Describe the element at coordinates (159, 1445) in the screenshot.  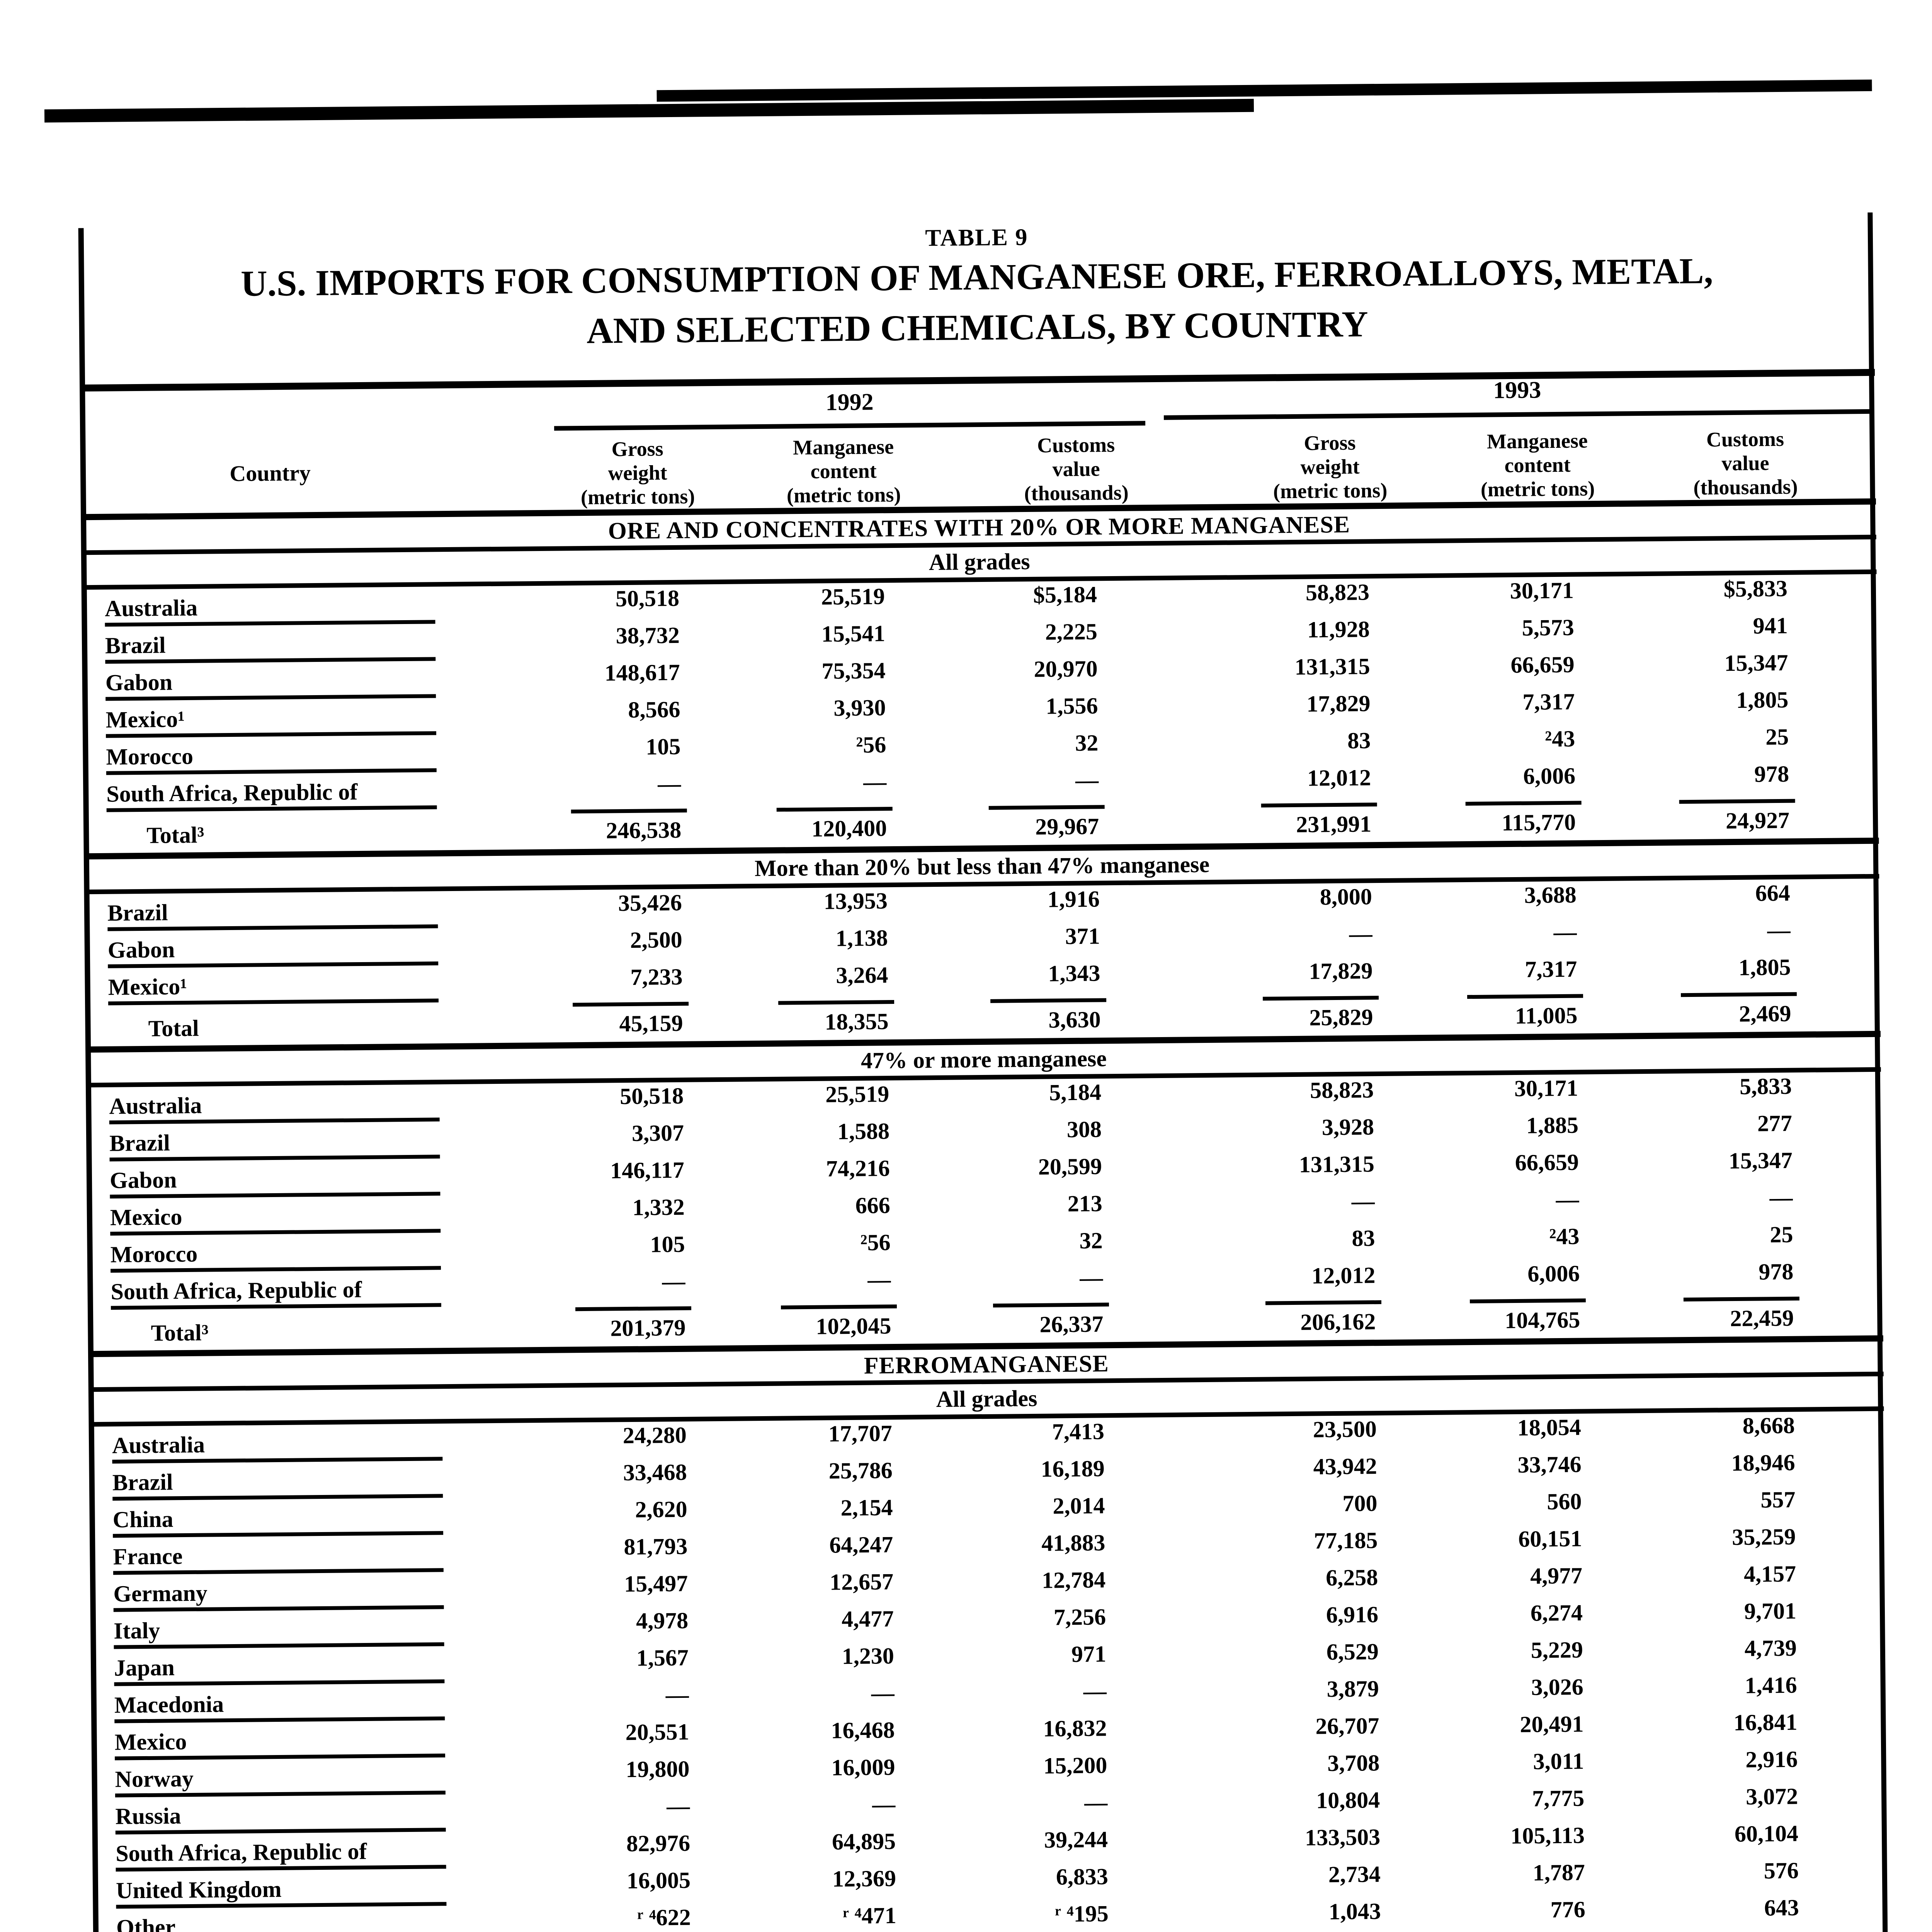
I see `country-label: Australia` at that location.